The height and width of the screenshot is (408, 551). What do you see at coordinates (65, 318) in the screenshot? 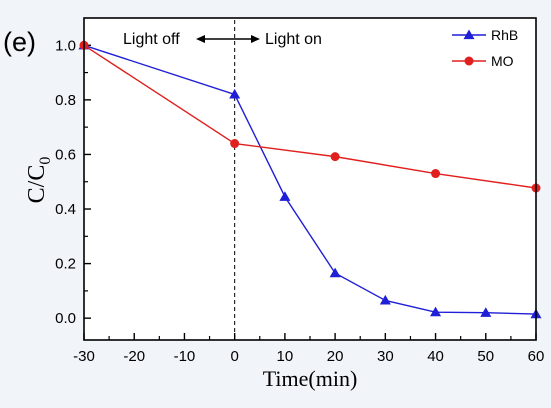
I see `y-tick-label: 0.0` at bounding box center [65, 318].